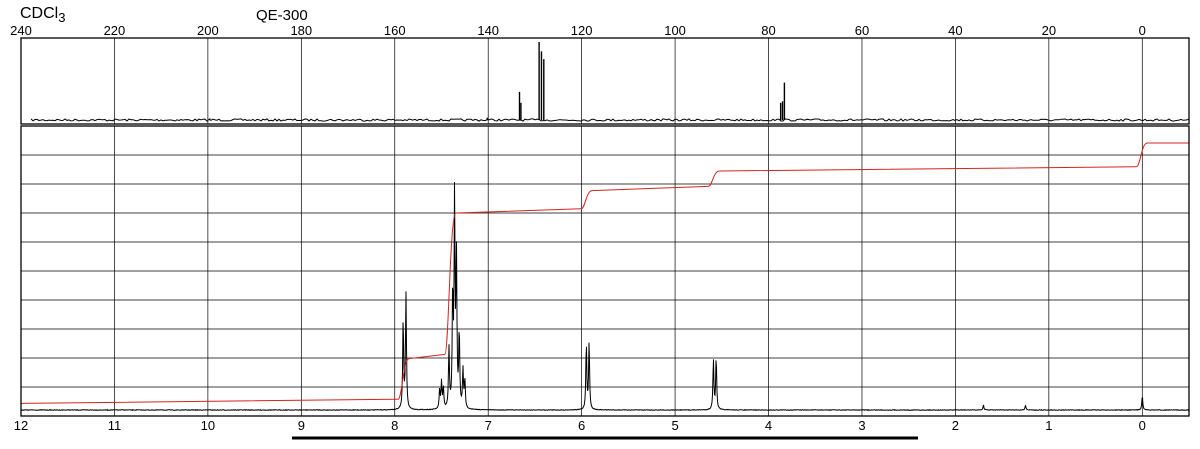 The image size is (1200, 449). What do you see at coordinates (395, 30) in the screenshot?
I see `c13-tick-label: 160` at bounding box center [395, 30].